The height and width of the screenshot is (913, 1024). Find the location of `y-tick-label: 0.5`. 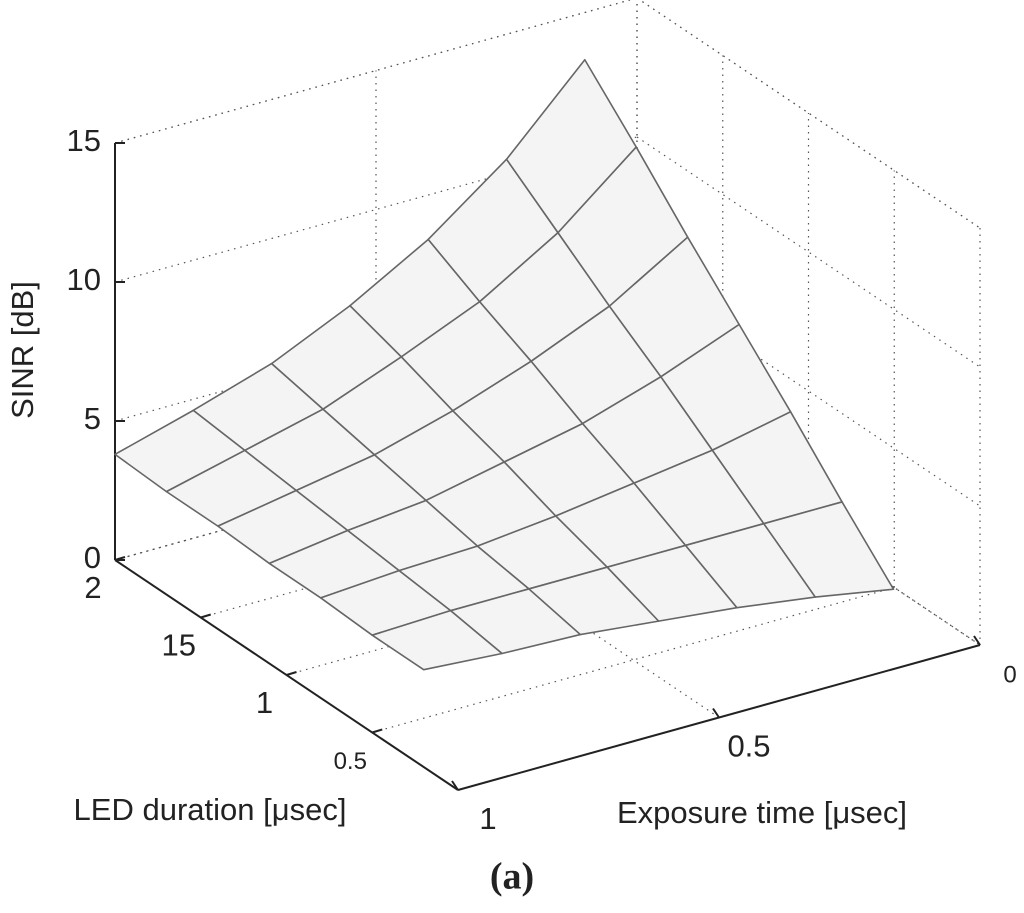

y-tick-label: 0.5 is located at coordinates (350, 761).